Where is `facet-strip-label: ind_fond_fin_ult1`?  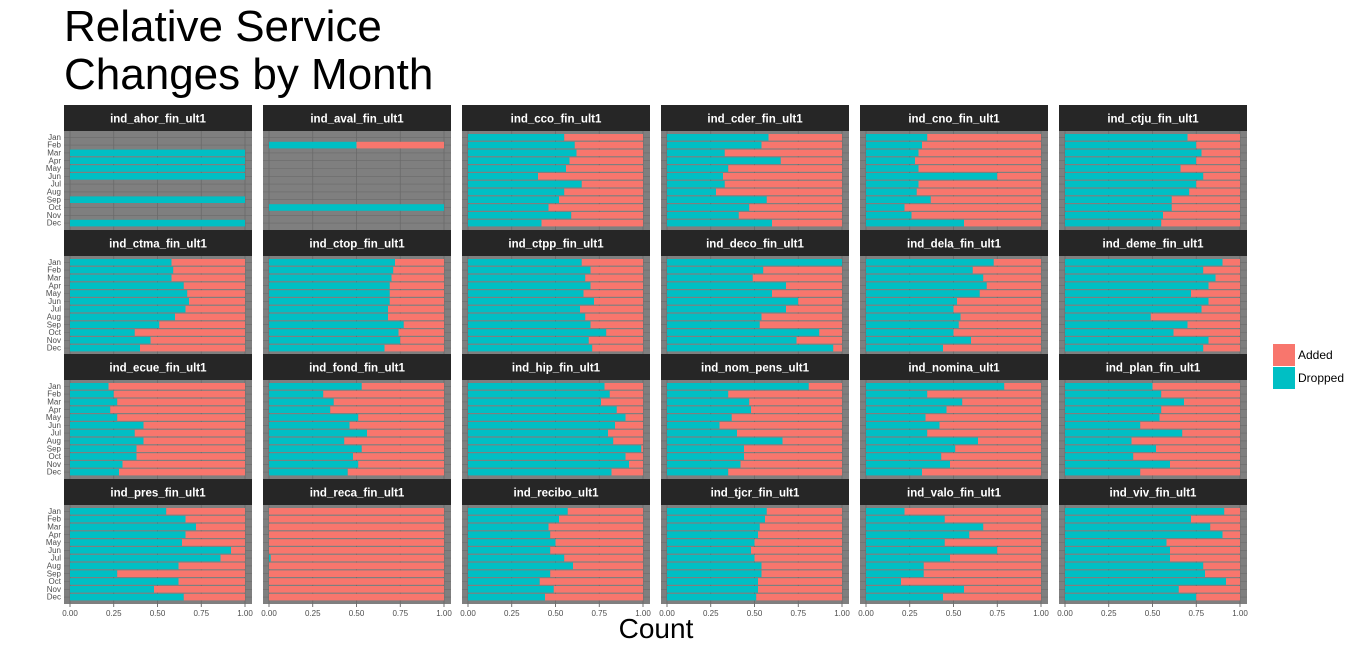
facet-strip-label: ind_fond_fin_ult1 is located at coordinates (357, 369).